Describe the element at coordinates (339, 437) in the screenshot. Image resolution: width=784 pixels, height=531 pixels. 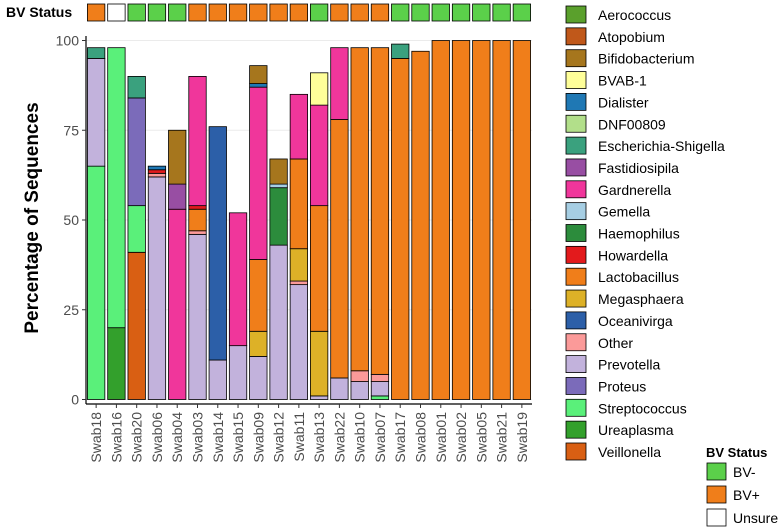
I see `x-tick-label-swab22: Swab22` at that location.